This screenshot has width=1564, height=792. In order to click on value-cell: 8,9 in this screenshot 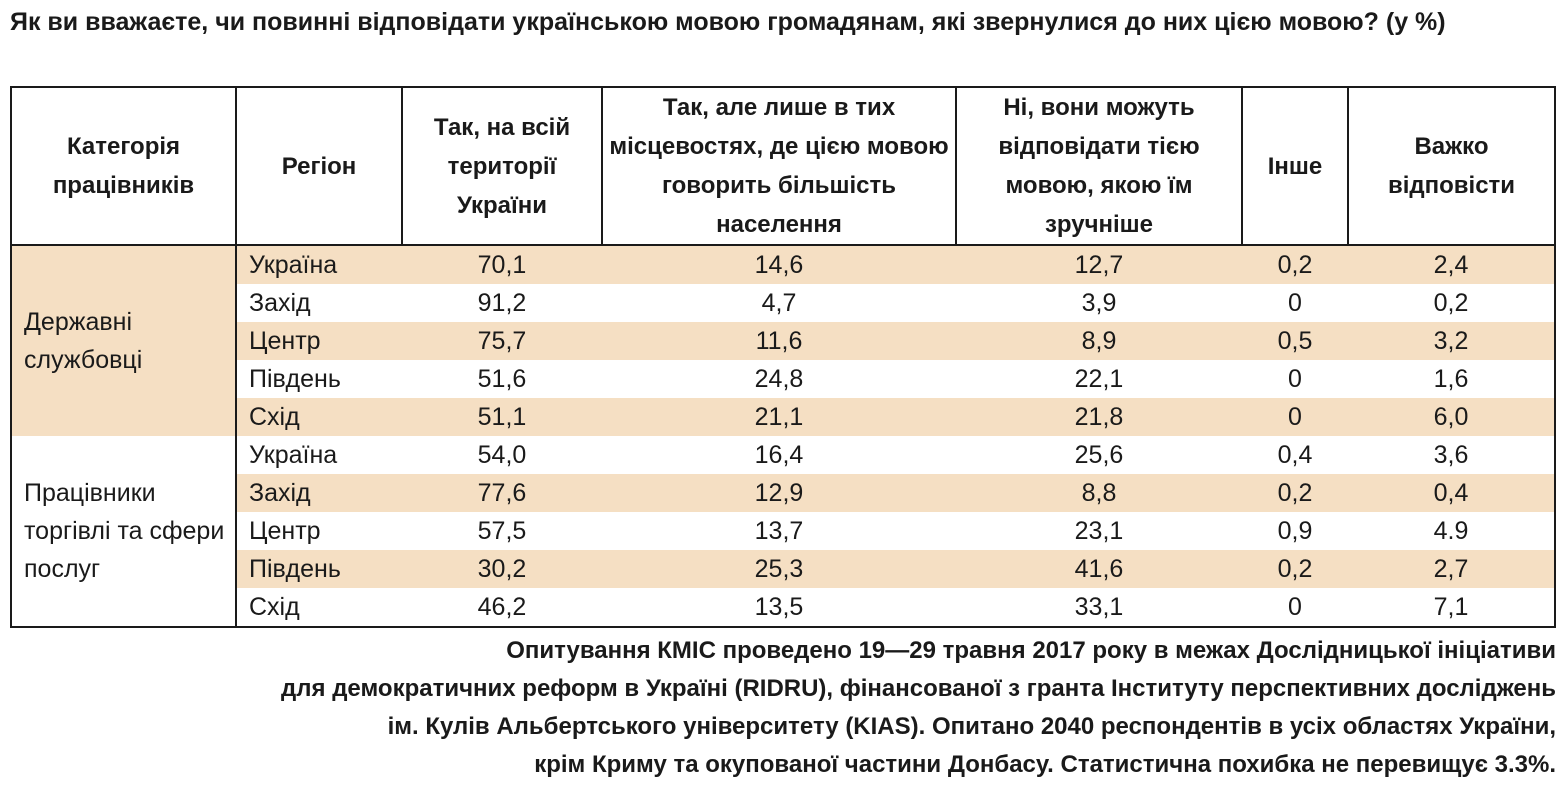, I will do `click(1099, 341)`.